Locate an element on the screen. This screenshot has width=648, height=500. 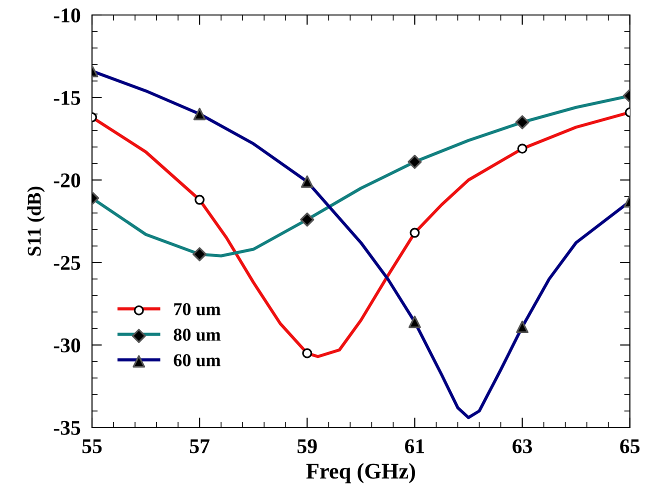
y-tick-label: -15 is located at coordinates (67, 97).